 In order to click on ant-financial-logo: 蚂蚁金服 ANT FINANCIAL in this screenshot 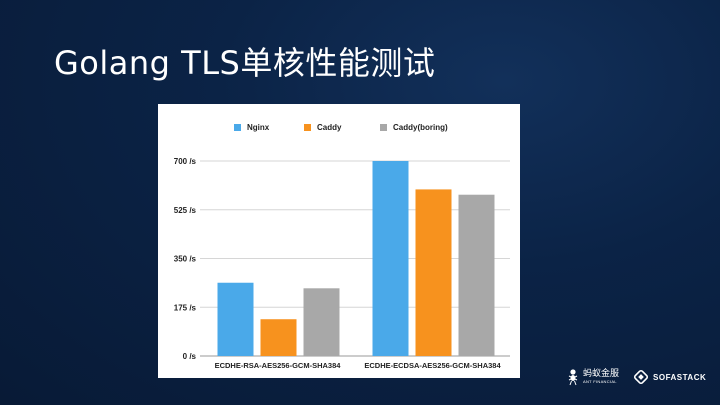, I will do `click(592, 377)`.